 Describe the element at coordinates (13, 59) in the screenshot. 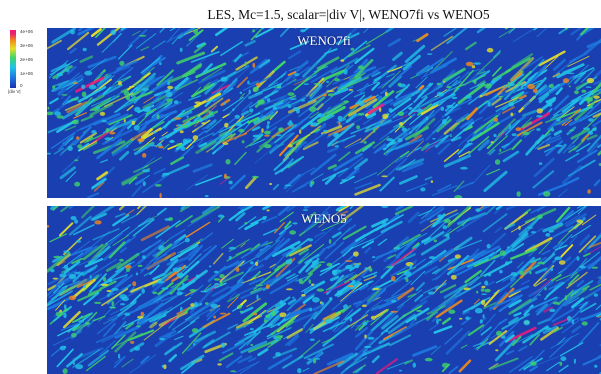

I see `colorbar` at that location.